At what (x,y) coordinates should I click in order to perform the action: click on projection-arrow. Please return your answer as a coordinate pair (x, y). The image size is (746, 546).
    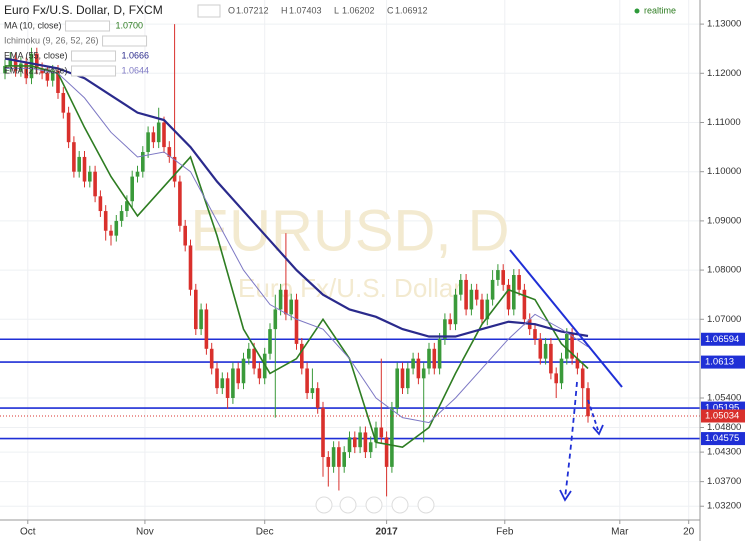
    Looking at the image, I should click on (593, 415).